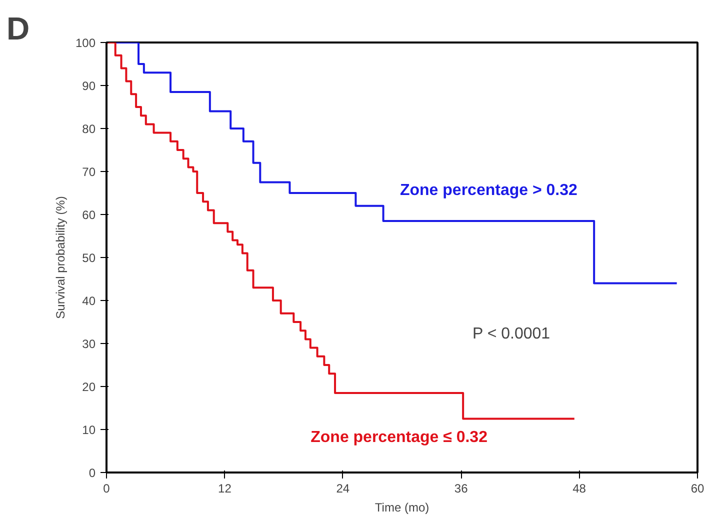  I want to click on y-tick-label: 30, so click(89, 344).